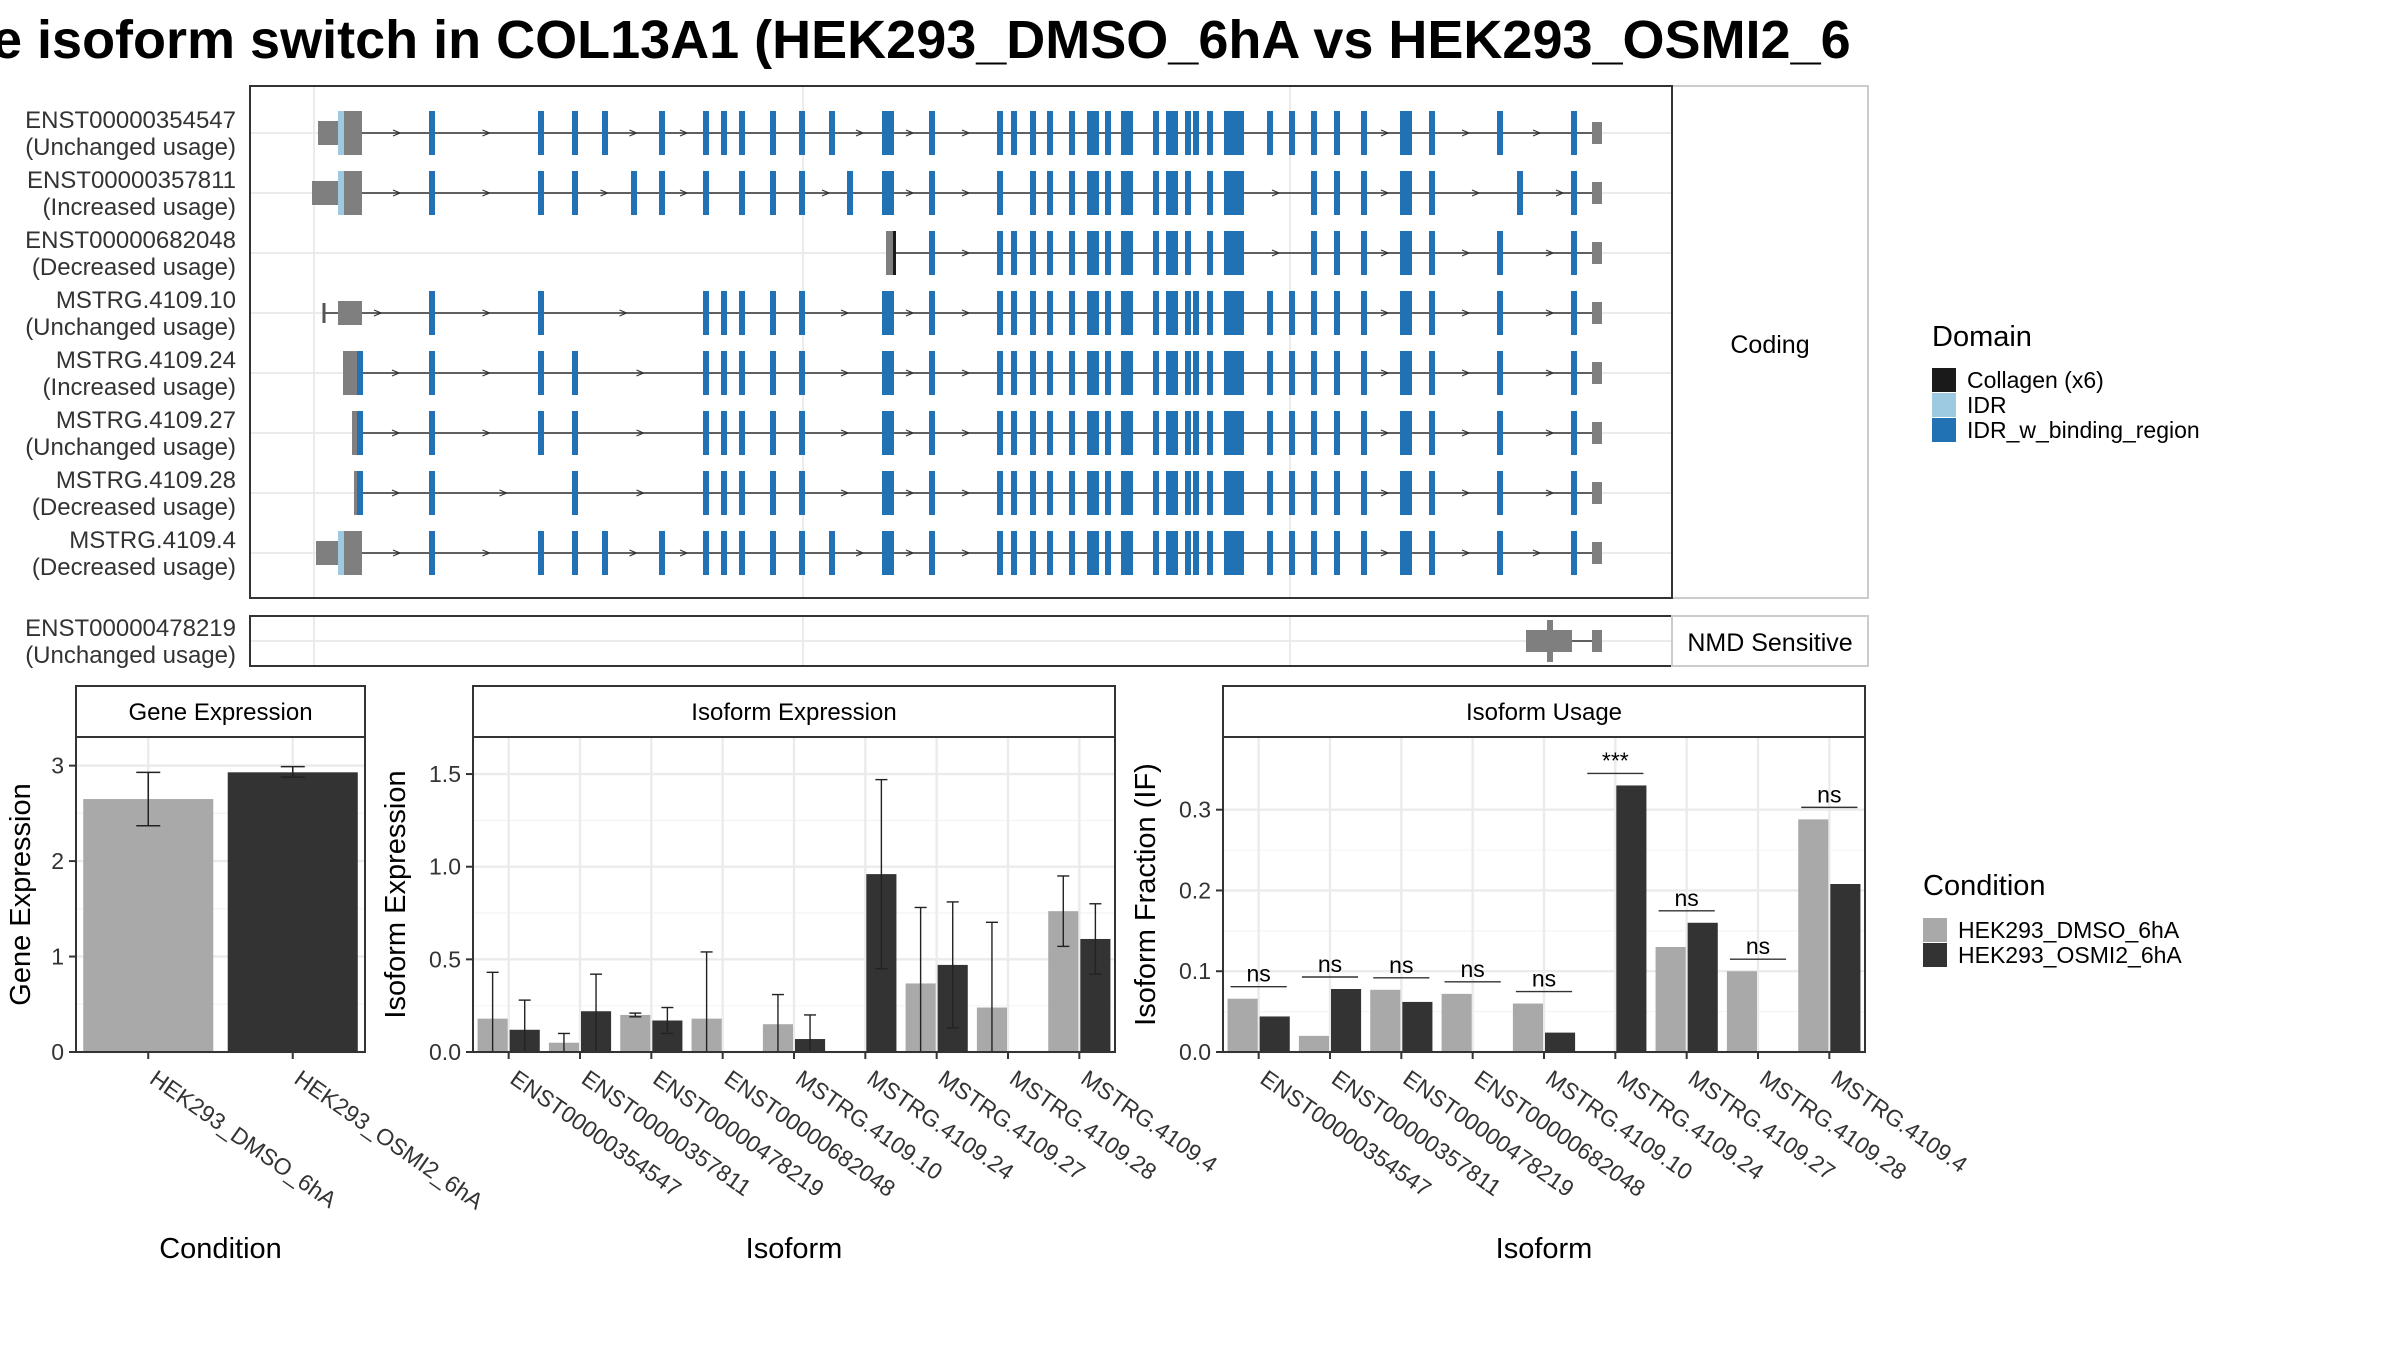 The height and width of the screenshot is (1350, 2400). What do you see at coordinates (57, 1052) in the screenshot?
I see `y-tick-label: 0` at bounding box center [57, 1052].